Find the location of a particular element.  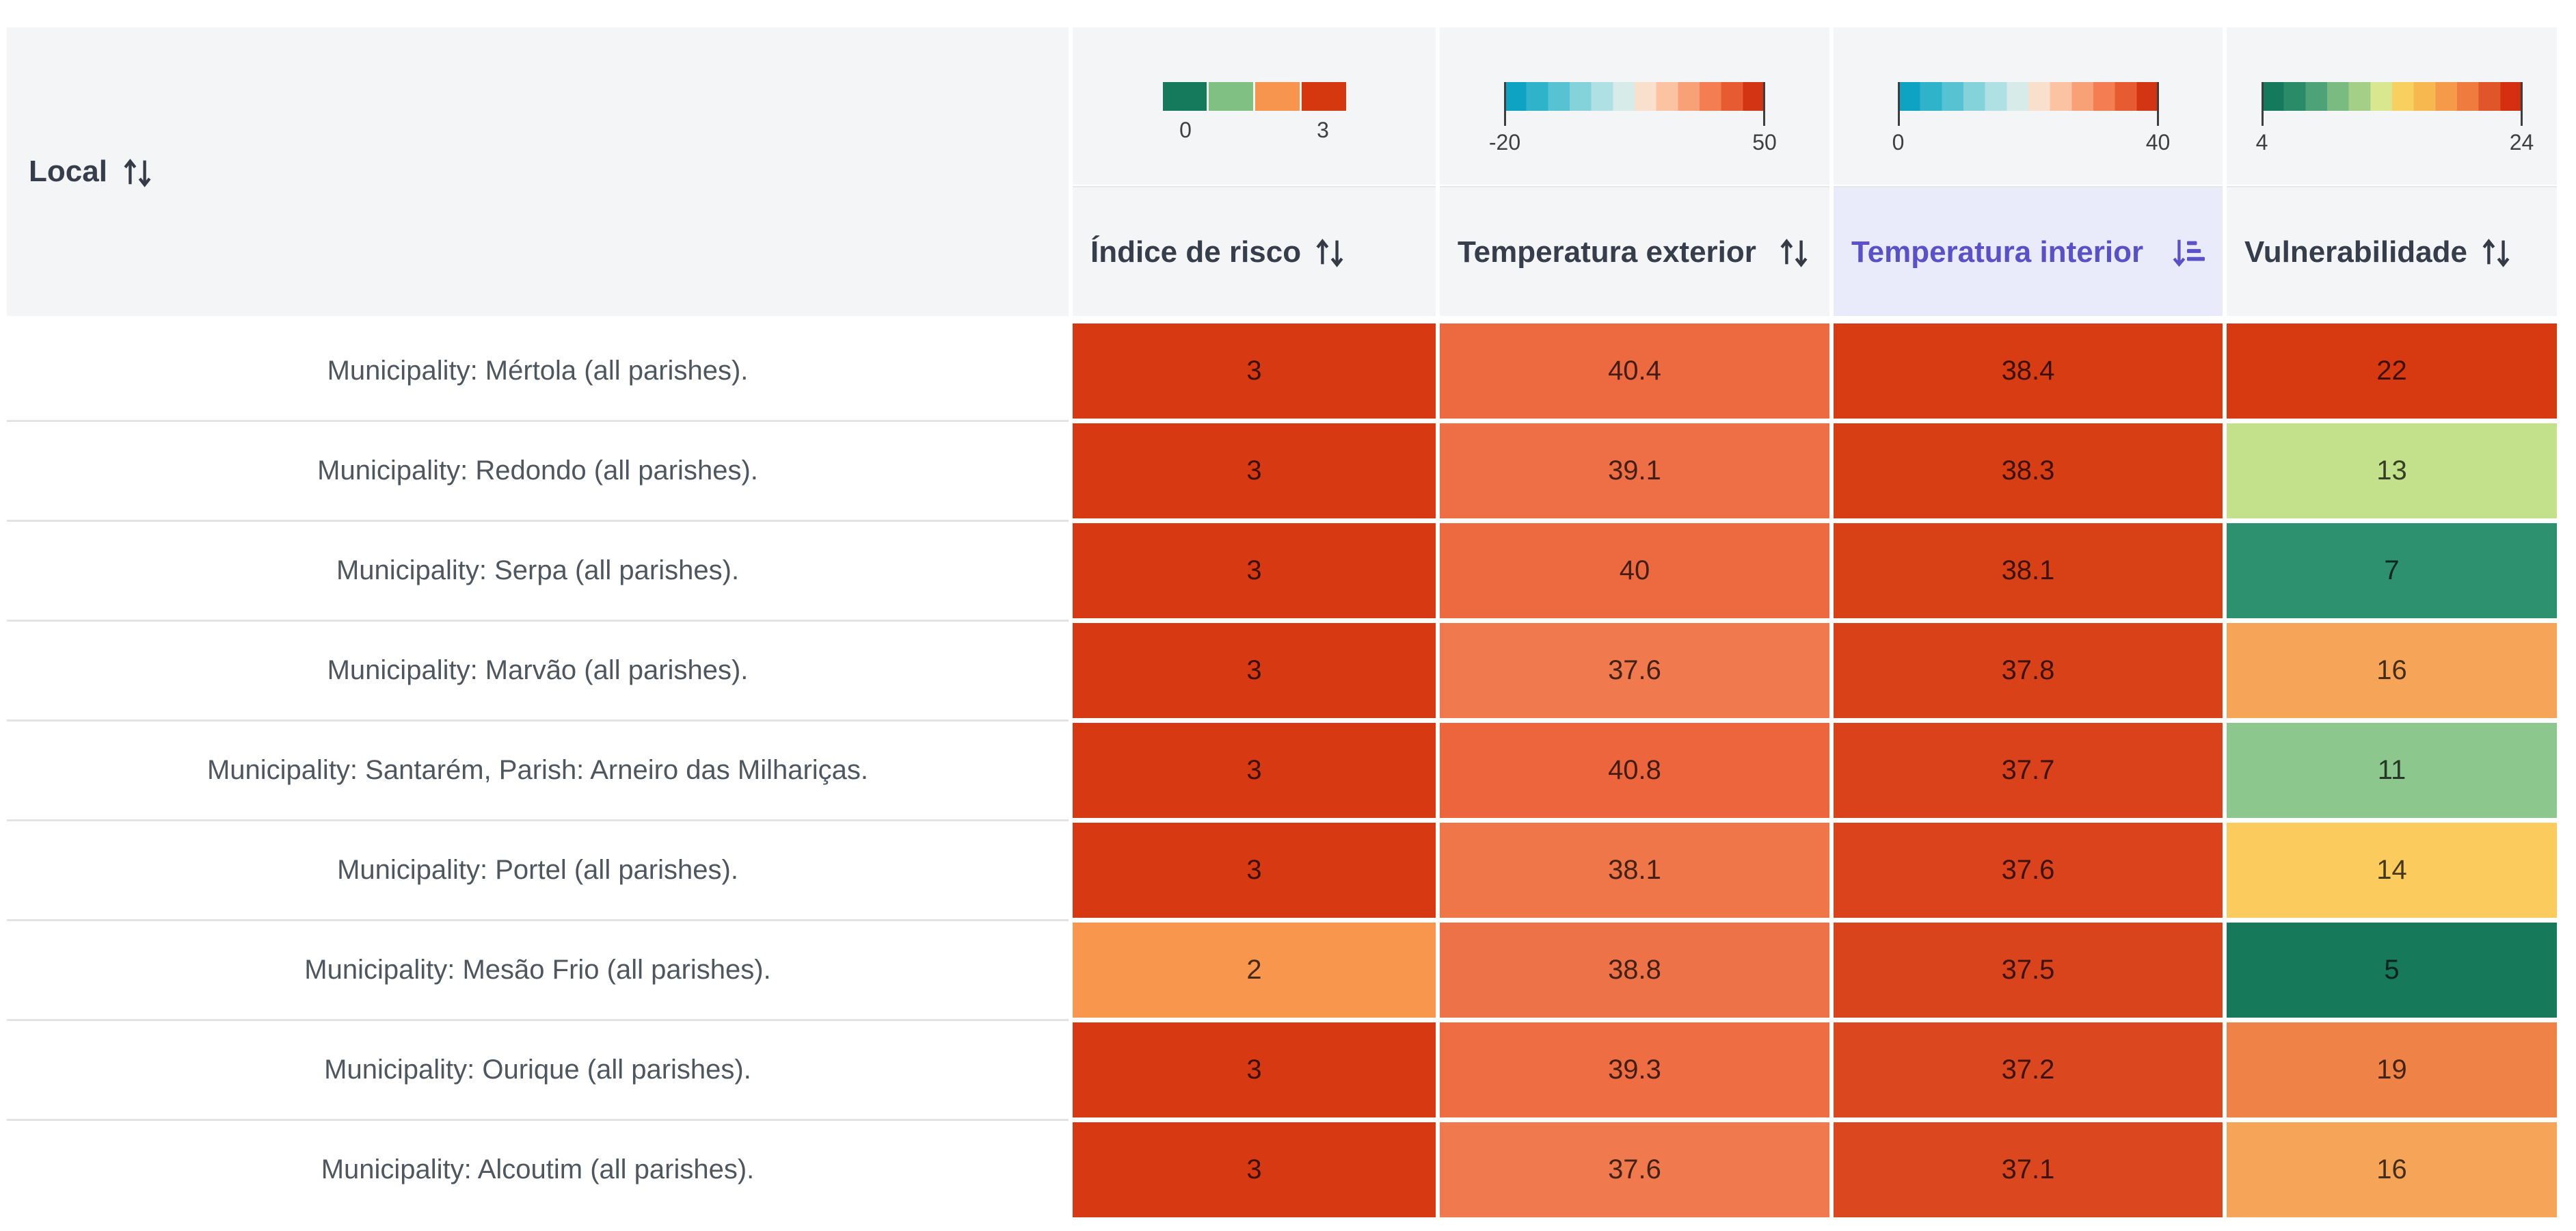

column-header-local-label: Local is located at coordinates (68, 171).